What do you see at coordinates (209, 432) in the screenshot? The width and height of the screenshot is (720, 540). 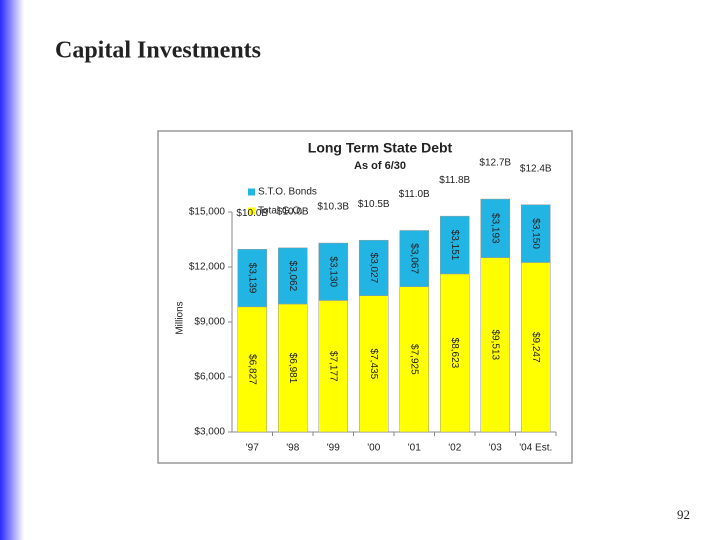 I see `y-tick-label: $3,000` at bounding box center [209, 432].